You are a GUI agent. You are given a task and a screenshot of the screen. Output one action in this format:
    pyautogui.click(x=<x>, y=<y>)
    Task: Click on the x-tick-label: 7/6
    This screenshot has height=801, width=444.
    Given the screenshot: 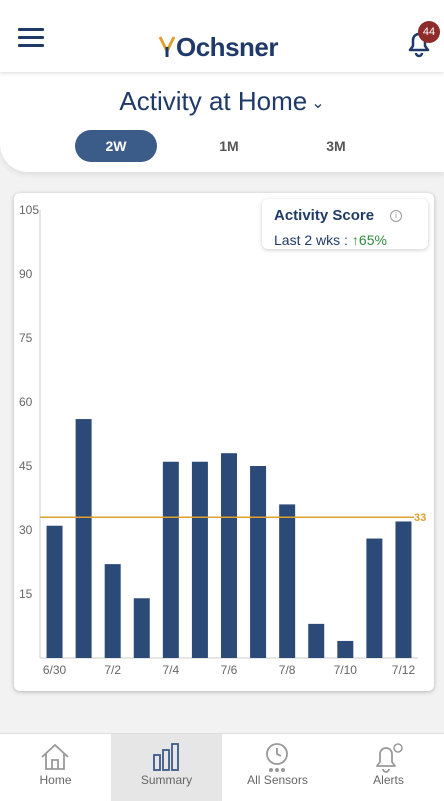 What is the action you would take?
    pyautogui.click(x=229, y=670)
    